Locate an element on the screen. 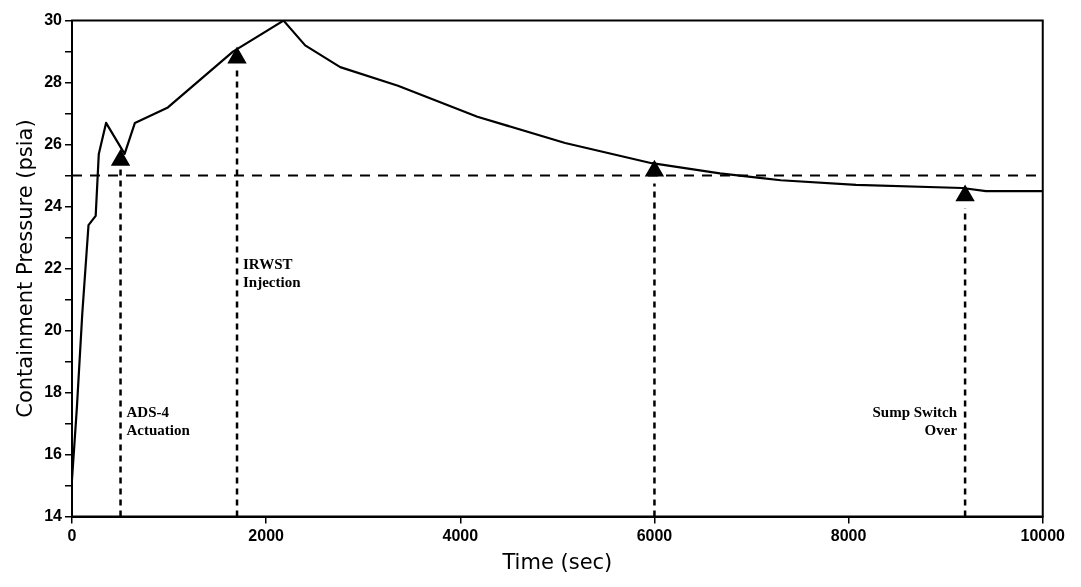 This screenshot has width=1081, height=587. y-tick-label: 18 is located at coordinates (53, 392).